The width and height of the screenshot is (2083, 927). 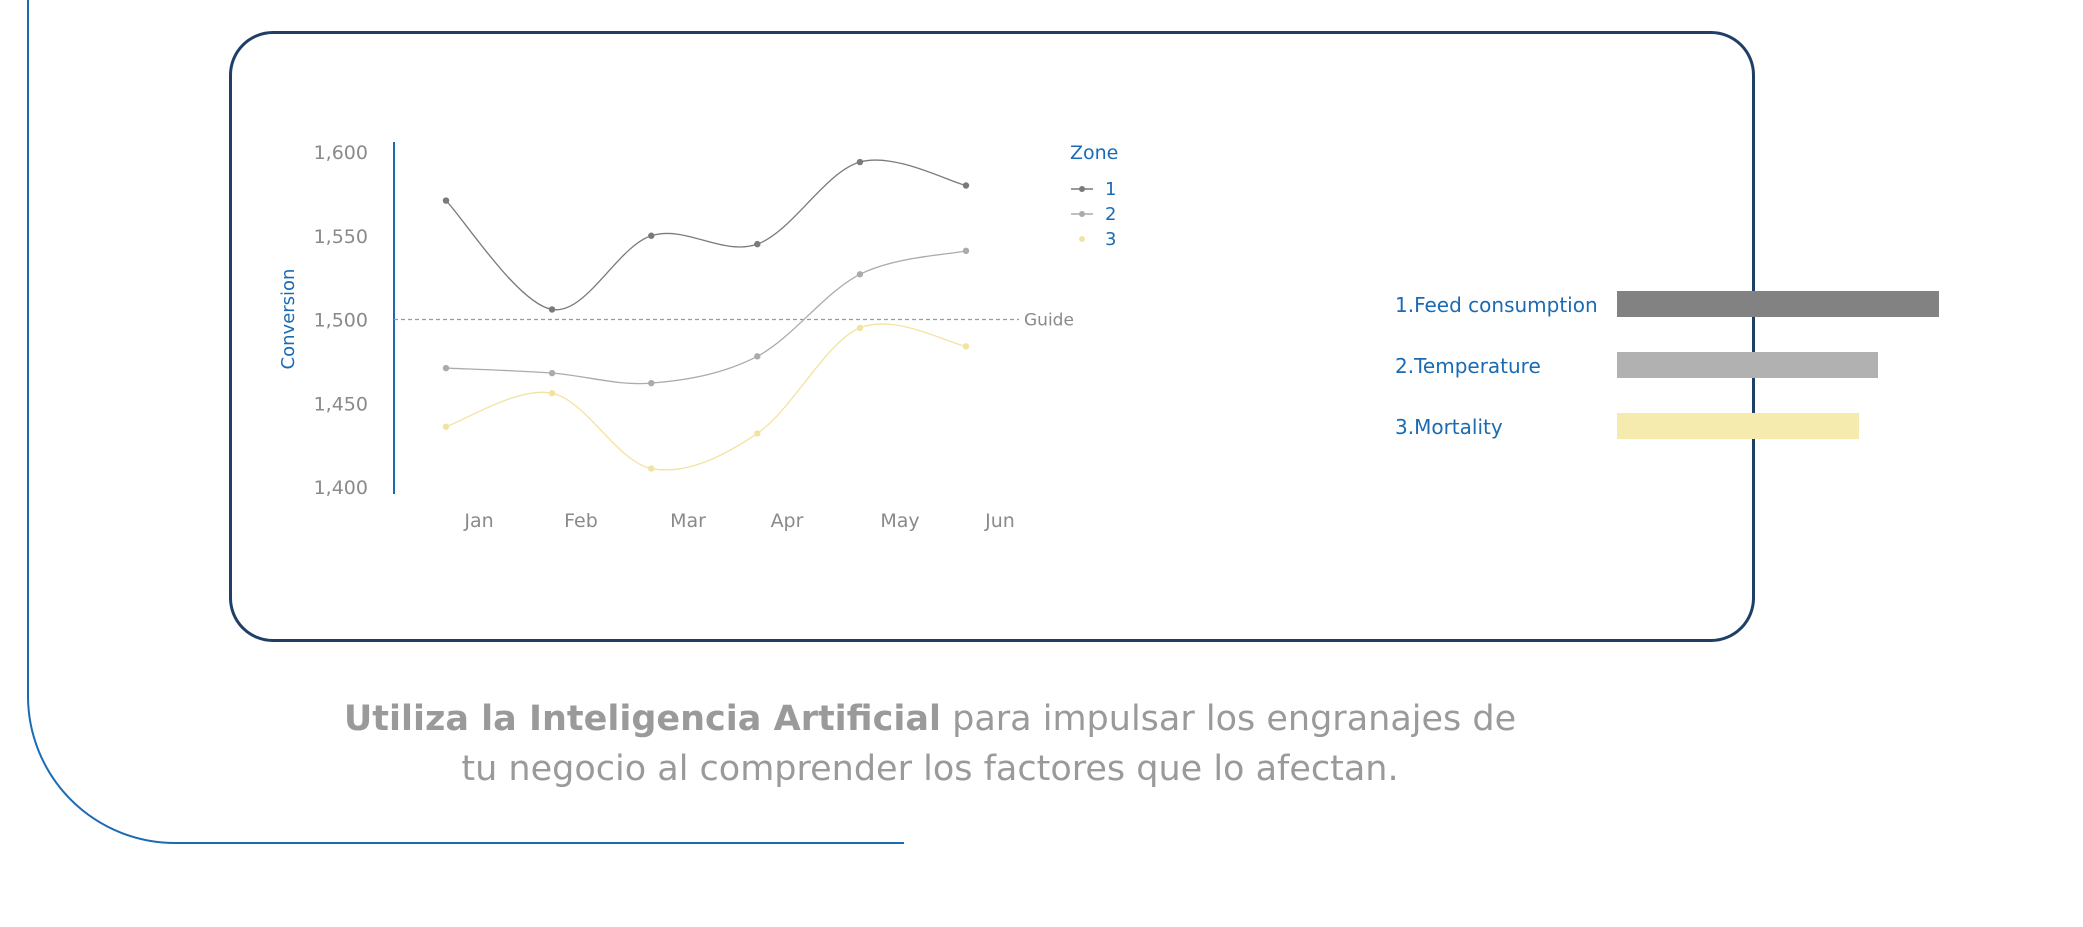 What do you see at coordinates (1110, 214) in the screenshot?
I see `legend-entry-label: 2` at bounding box center [1110, 214].